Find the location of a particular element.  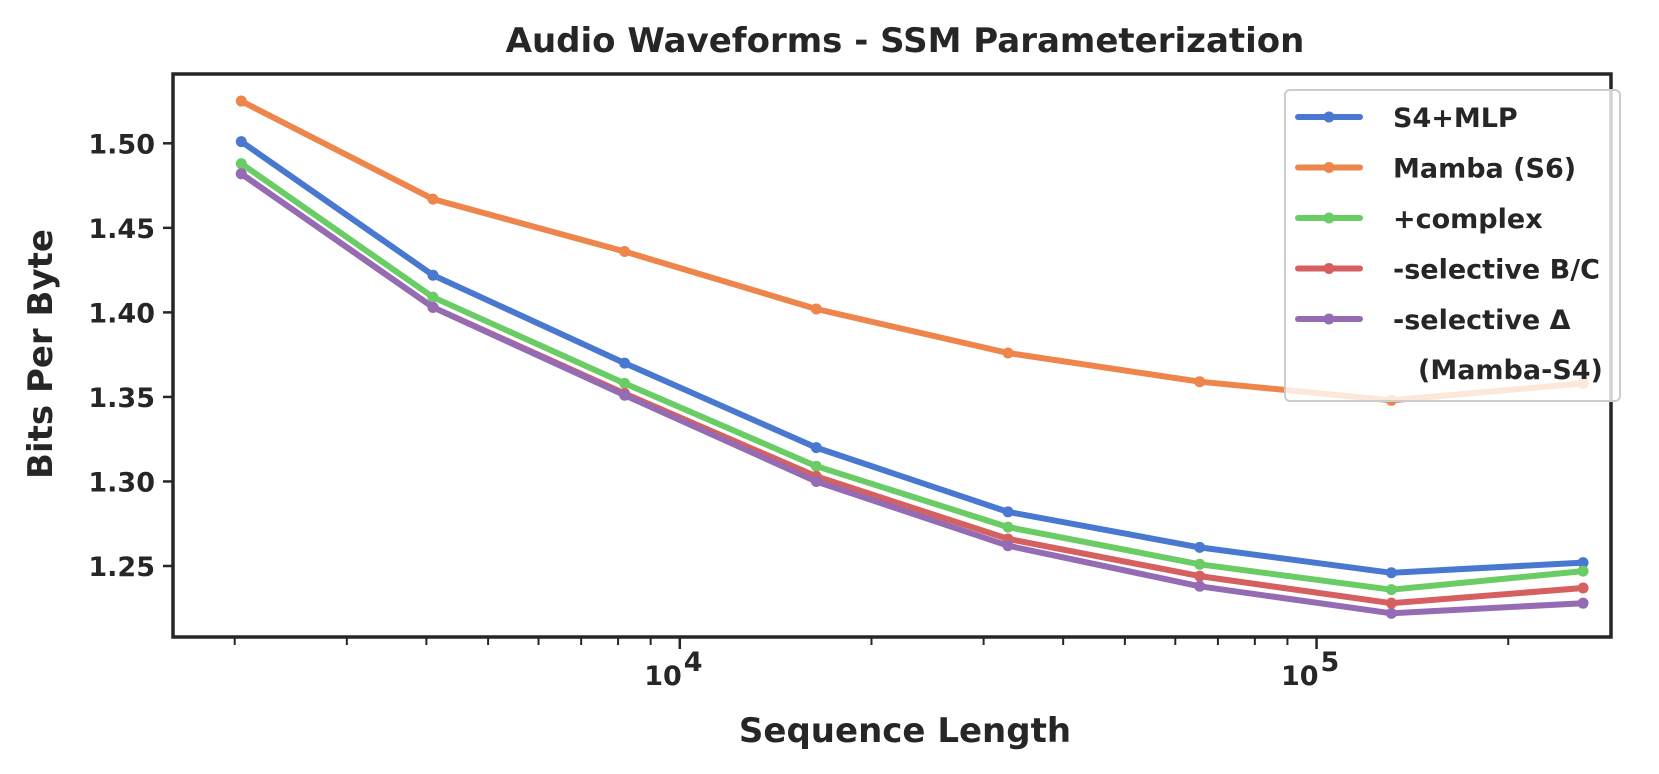

legend-label: +complex is located at coordinates (1468, 219).